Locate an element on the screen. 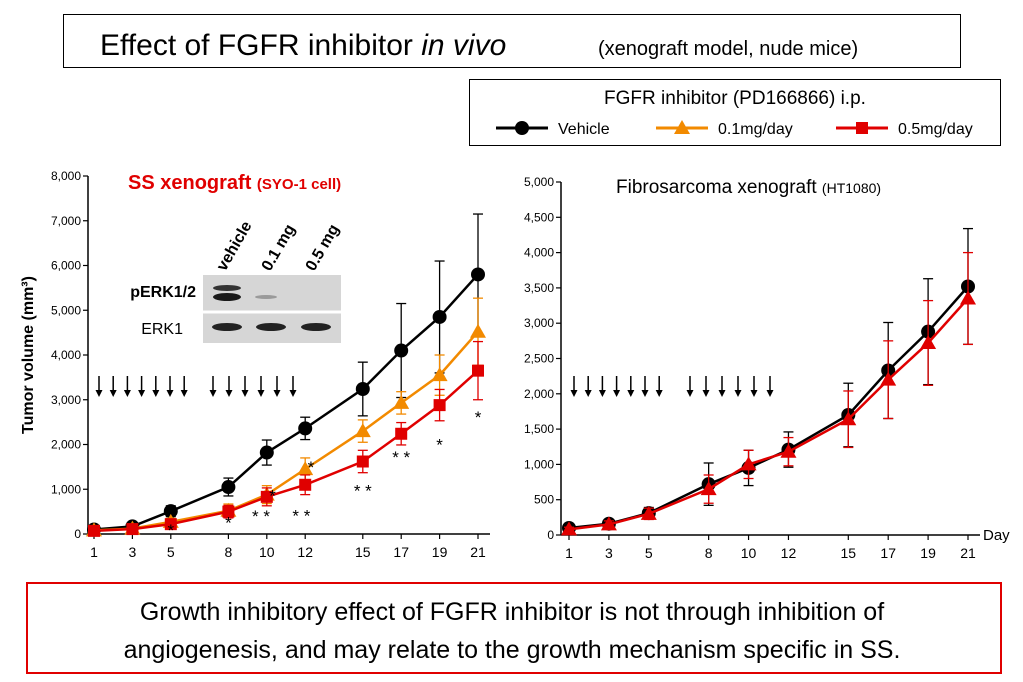 This screenshot has width=1023, height=682. x-tick-label: 1 is located at coordinates (569, 553).